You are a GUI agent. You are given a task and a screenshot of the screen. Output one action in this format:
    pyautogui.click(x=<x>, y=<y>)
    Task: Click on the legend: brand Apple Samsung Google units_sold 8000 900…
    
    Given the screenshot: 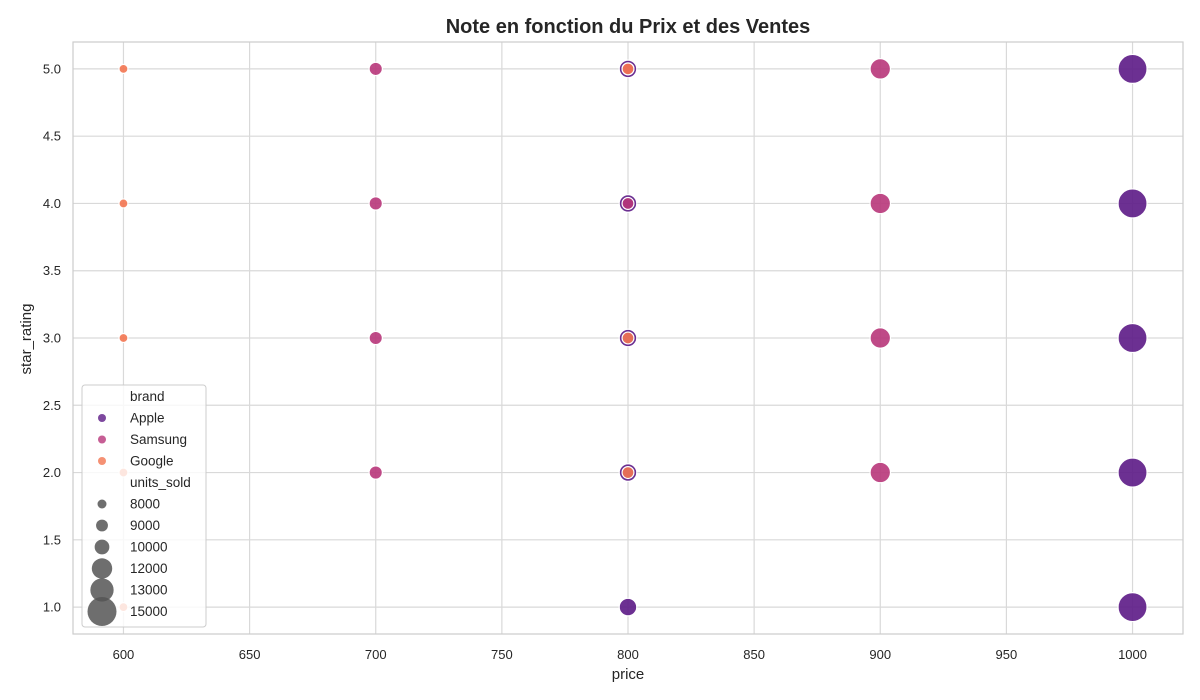 What is the action you would take?
    pyautogui.click(x=144, y=506)
    